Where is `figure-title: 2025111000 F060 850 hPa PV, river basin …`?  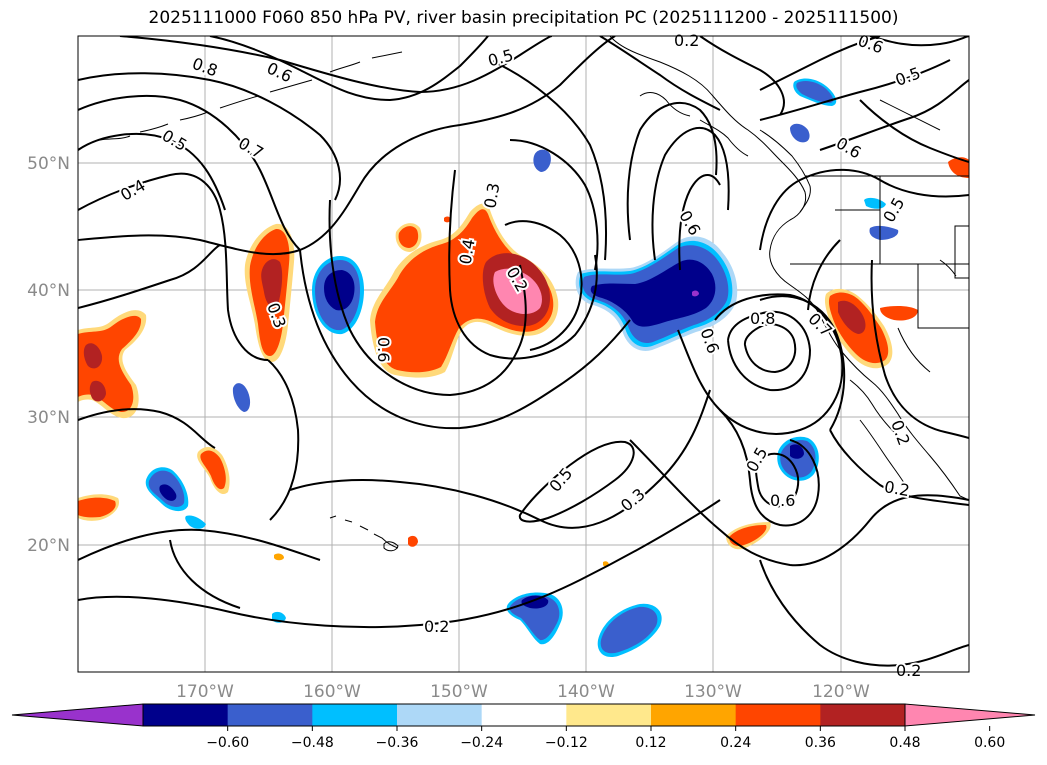
figure-title: 2025111000 F060 850 hPa PV, river basin … is located at coordinates (523, 18).